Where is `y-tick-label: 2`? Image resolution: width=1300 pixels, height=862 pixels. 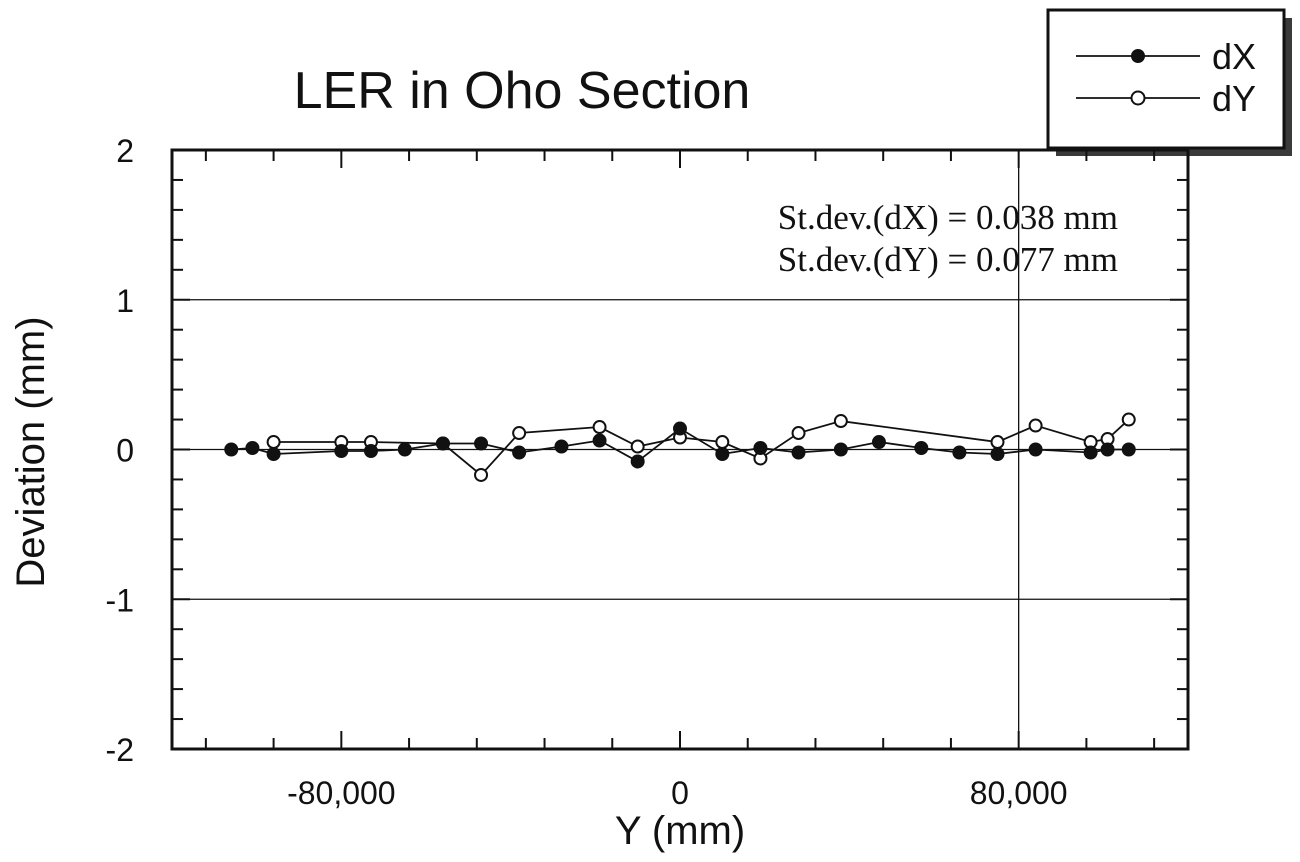
y-tick-label: 2 is located at coordinates (125, 151).